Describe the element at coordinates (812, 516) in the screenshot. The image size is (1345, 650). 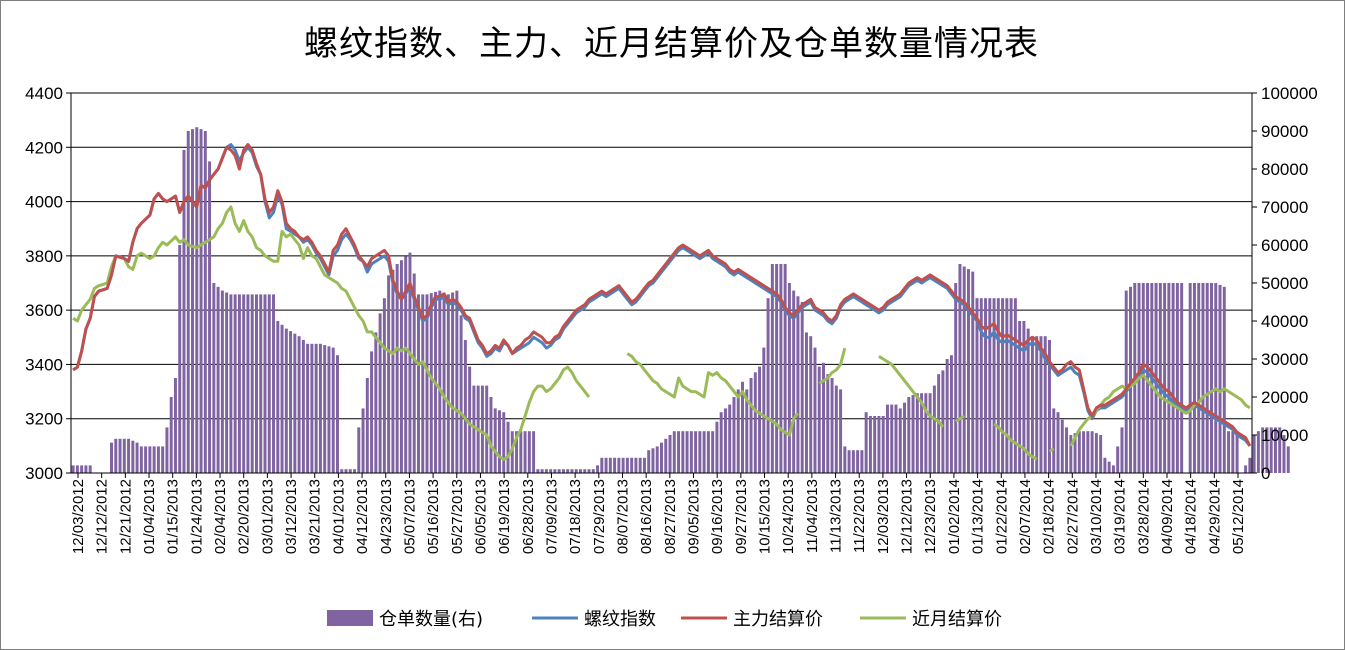
I see `x-tick-label: 11/04/2013` at that location.